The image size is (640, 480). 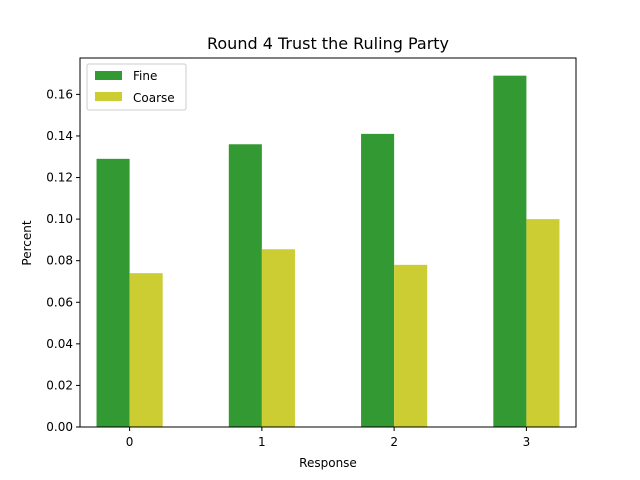 What do you see at coordinates (136, 87) in the screenshot?
I see `legend: Fine Coarse` at bounding box center [136, 87].